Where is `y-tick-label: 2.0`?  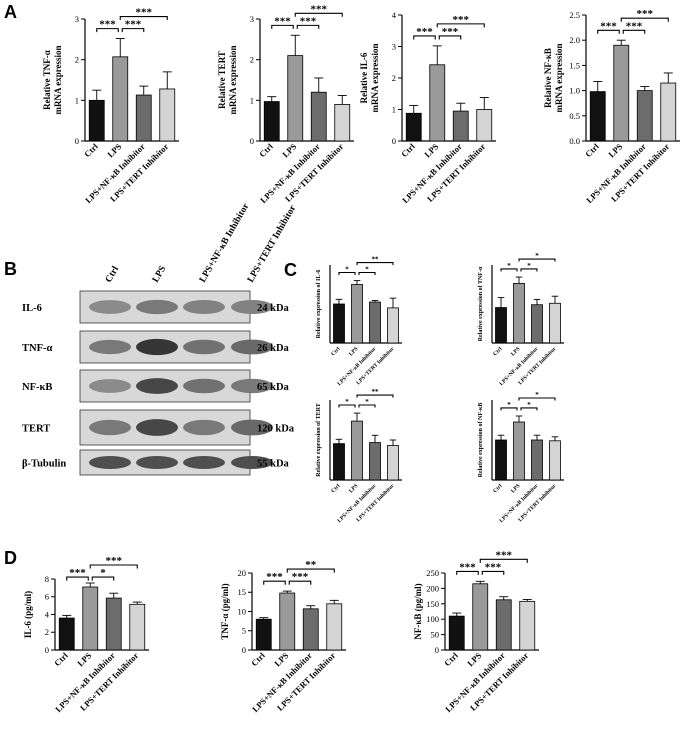 y-tick-label: 2.0 is located at coordinates (574, 40).